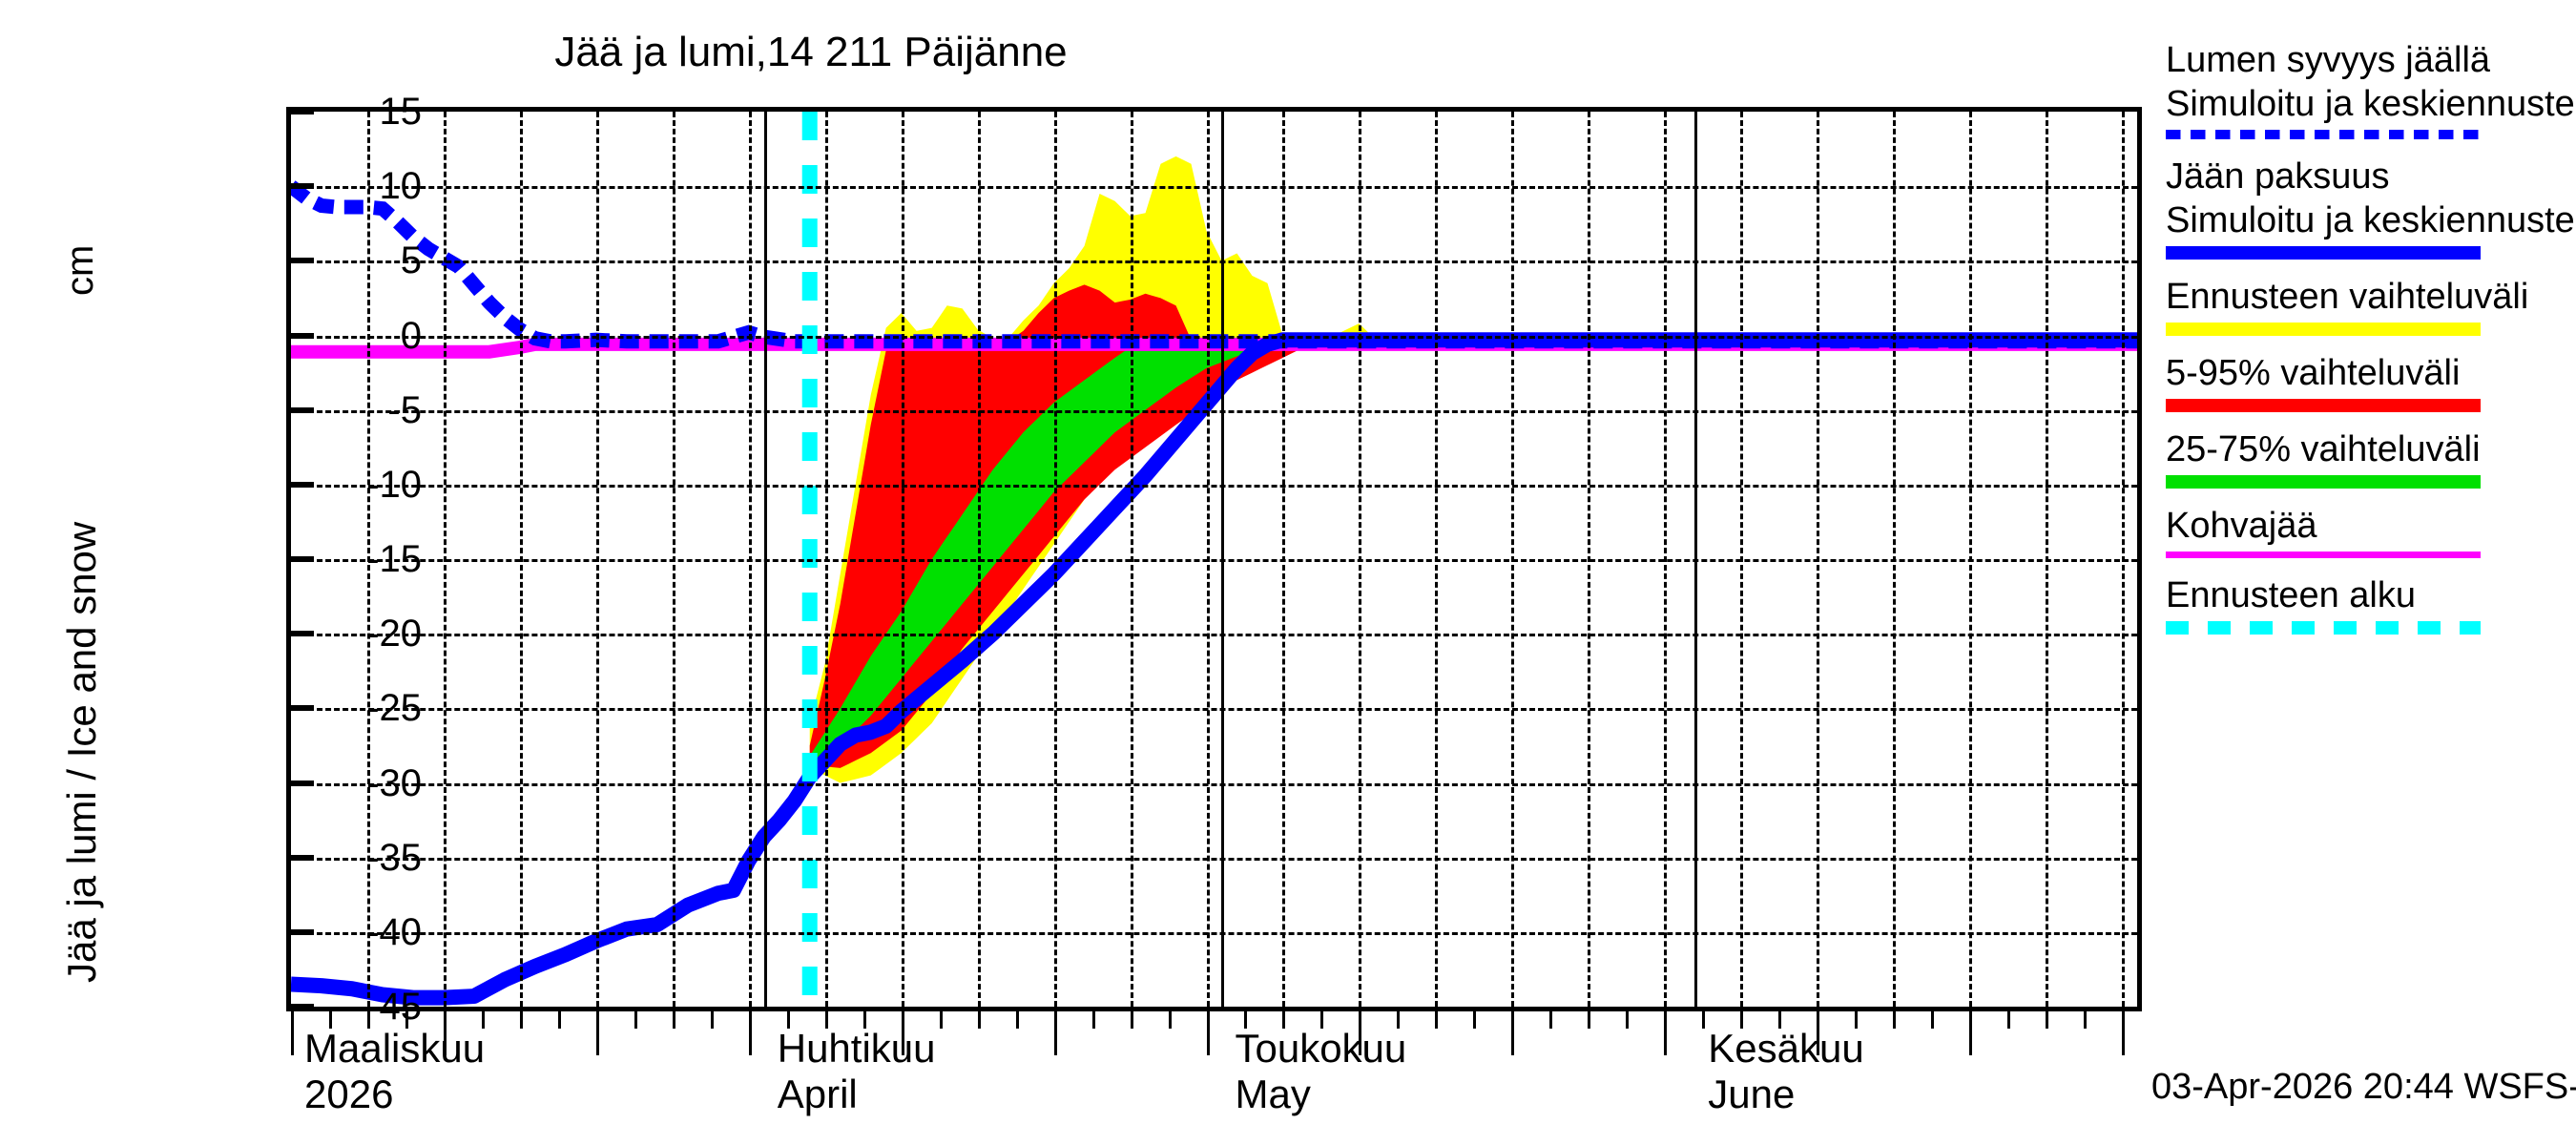  What do you see at coordinates (2347, 297) in the screenshot?
I see `legend-item-title: Ennusteen vaihteluväli` at bounding box center [2347, 297].